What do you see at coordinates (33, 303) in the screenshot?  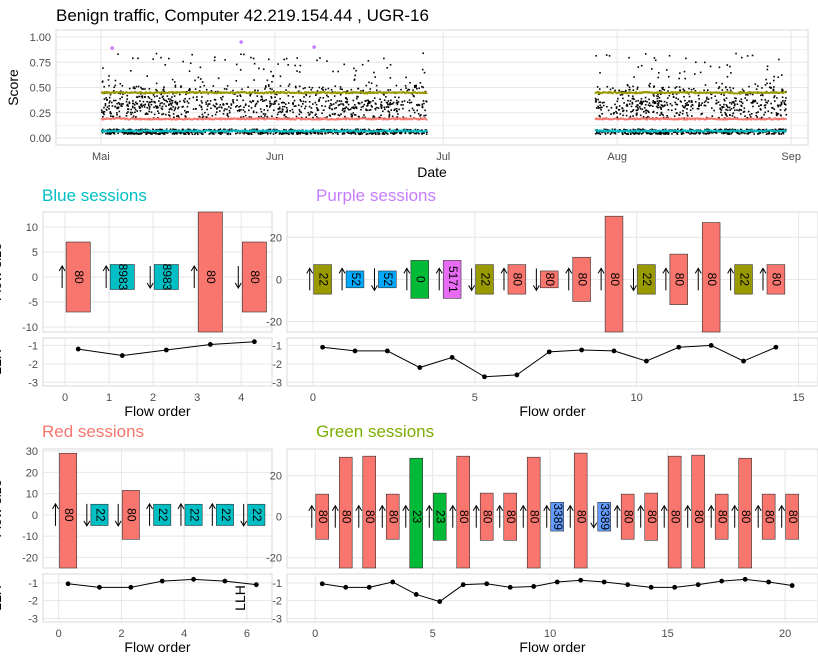 I see `y-tick-label: -5` at bounding box center [33, 303].